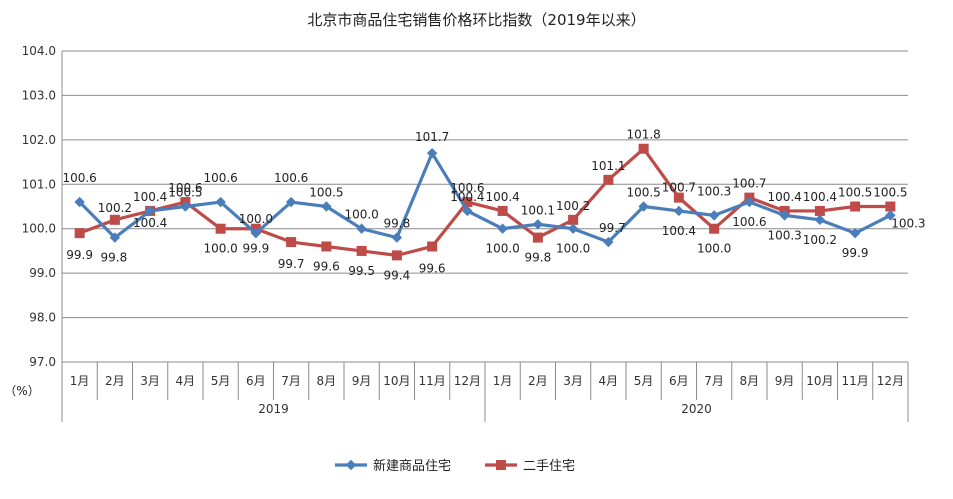 The image size is (953, 499). What do you see at coordinates (696, 409) in the screenshot?
I see `x-group-label: 2020` at bounding box center [696, 409].